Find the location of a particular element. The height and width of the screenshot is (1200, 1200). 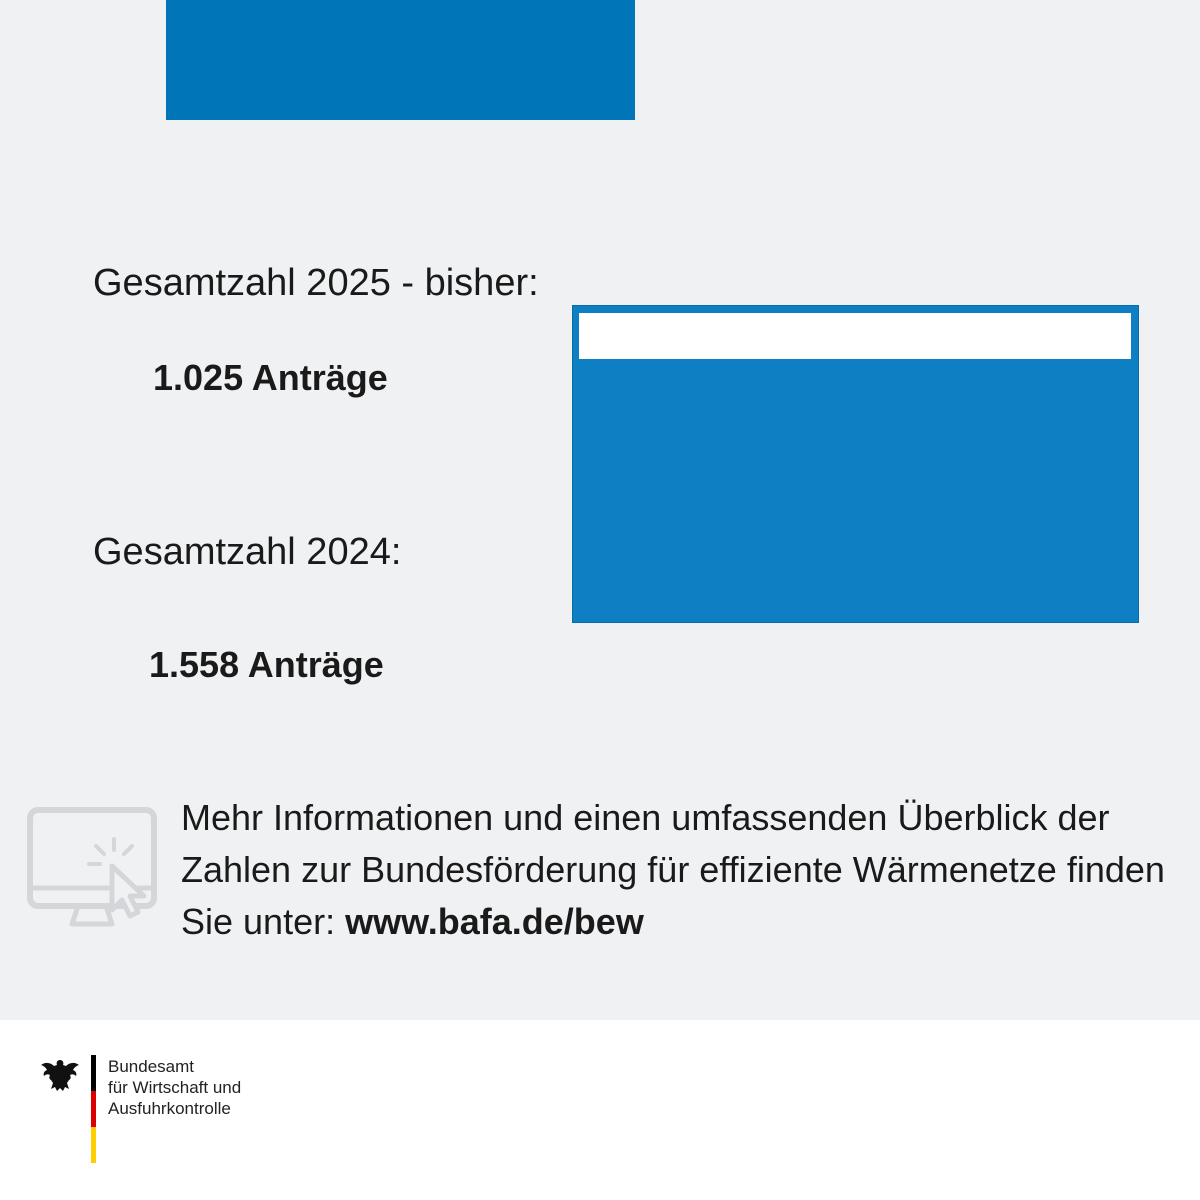

stat-value-2025: 1.025 Anträge is located at coordinates (270, 377).